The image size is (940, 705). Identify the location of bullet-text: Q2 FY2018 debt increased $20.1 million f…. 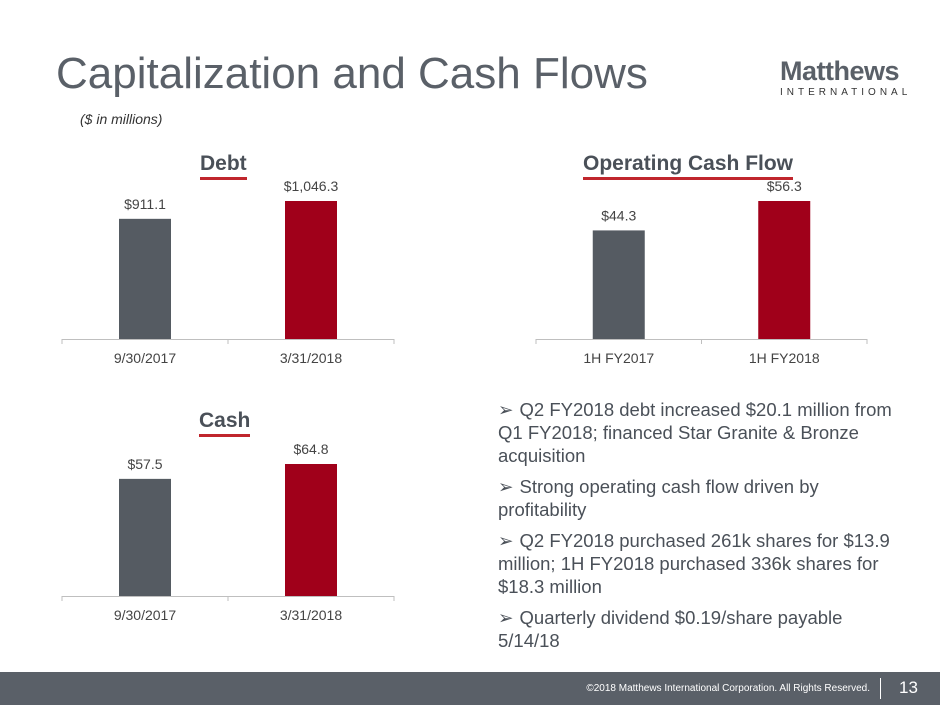
(695, 432).